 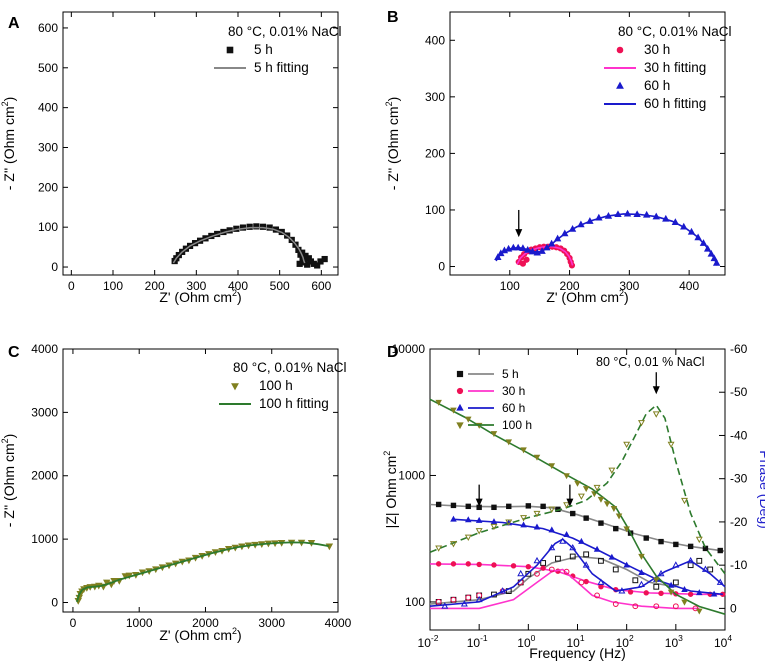 What do you see at coordinates (739, 522) in the screenshot?
I see `y2-tick-label: -20` at bounding box center [739, 522].